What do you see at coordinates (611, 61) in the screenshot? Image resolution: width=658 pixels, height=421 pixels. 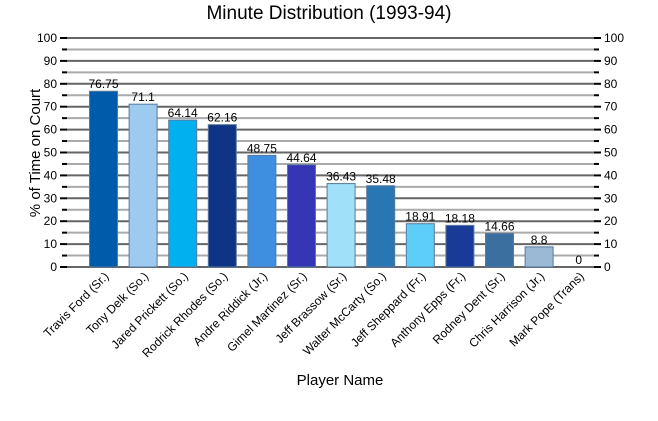 I see `y-tick-label-right: 90` at bounding box center [611, 61].